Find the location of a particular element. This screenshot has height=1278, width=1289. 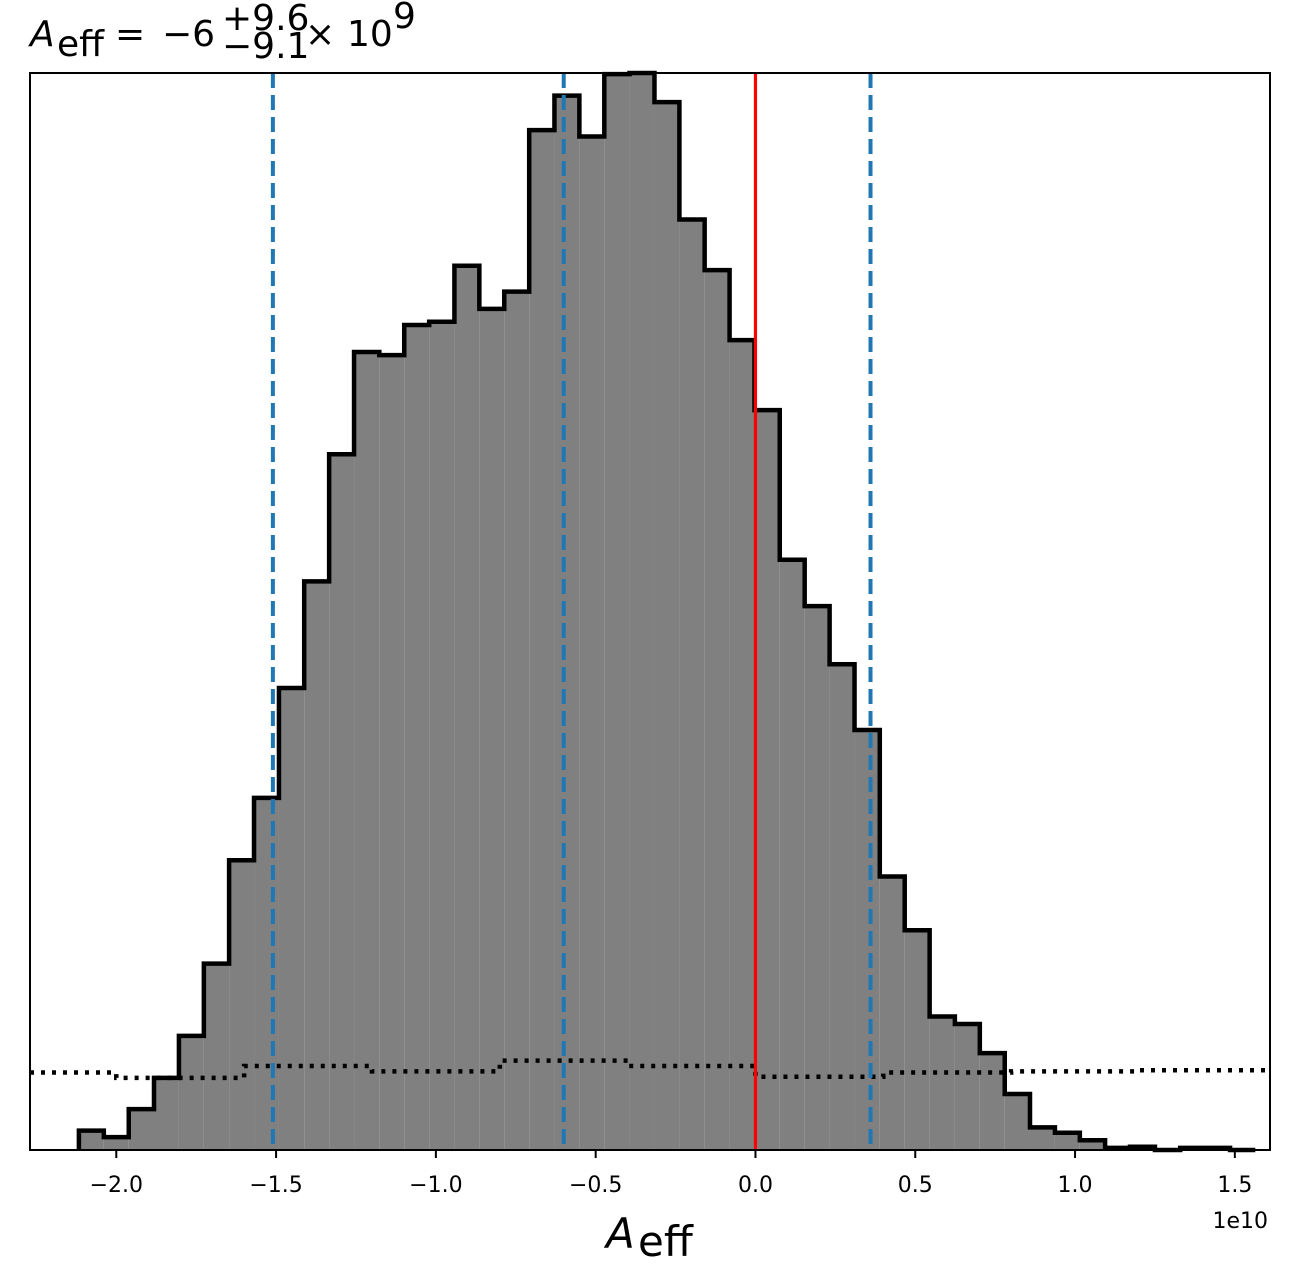

chart-title: A eff = −6 +9.6 −9.1 × 10 9 is located at coordinates (222, 33).